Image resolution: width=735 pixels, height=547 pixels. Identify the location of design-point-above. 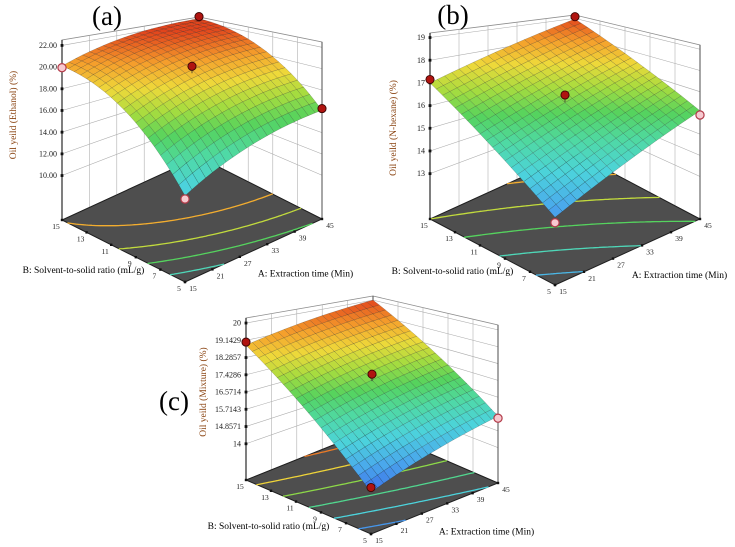
(246, 342).